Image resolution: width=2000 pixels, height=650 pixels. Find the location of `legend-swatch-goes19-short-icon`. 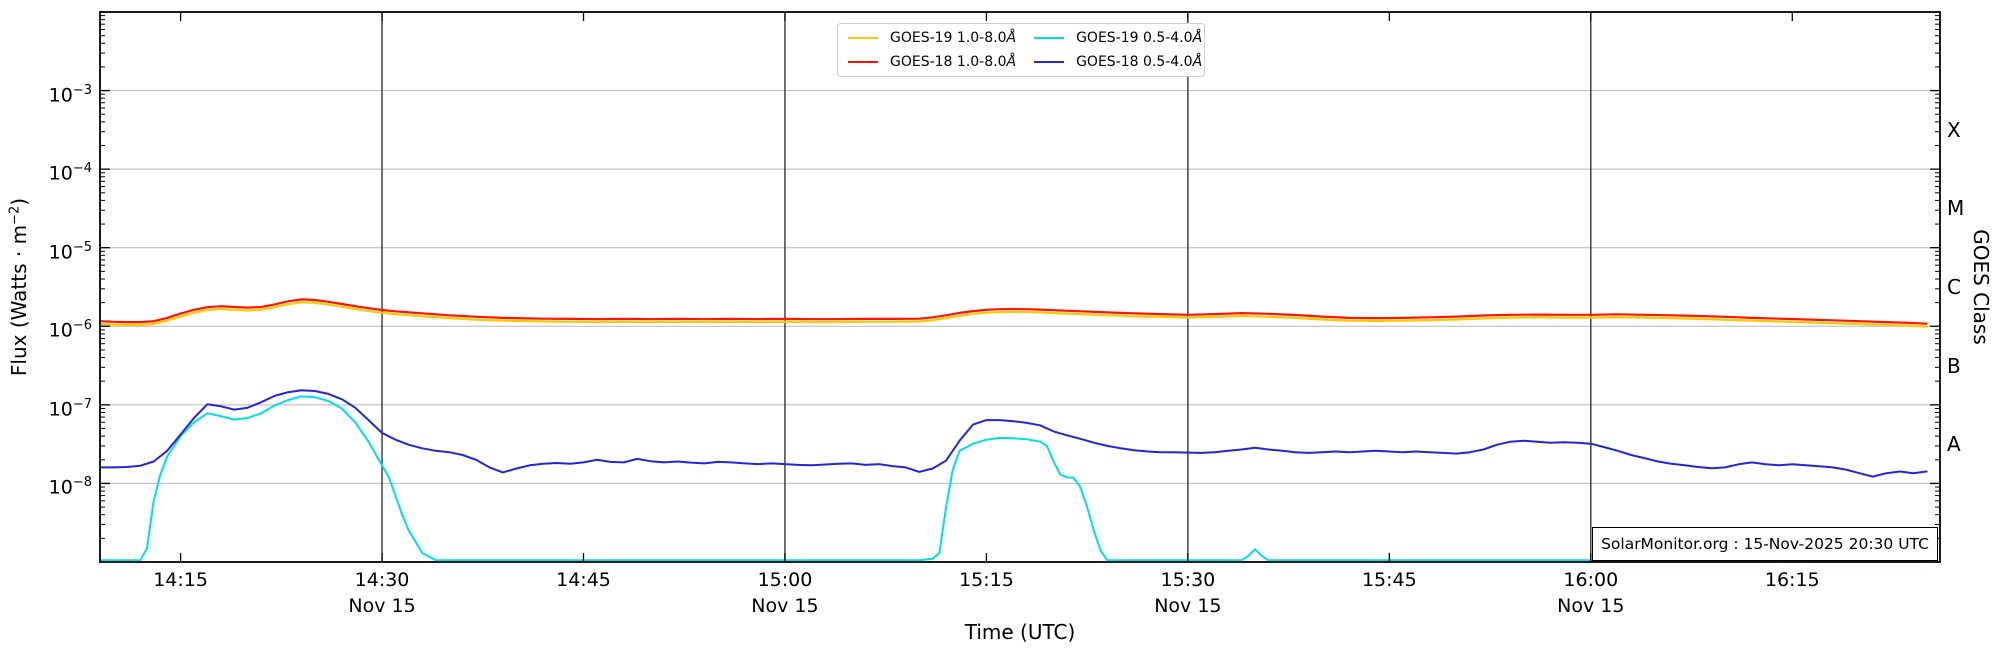

legend-swatch-goes19-short-icon is located at coordinates (1049, 38).